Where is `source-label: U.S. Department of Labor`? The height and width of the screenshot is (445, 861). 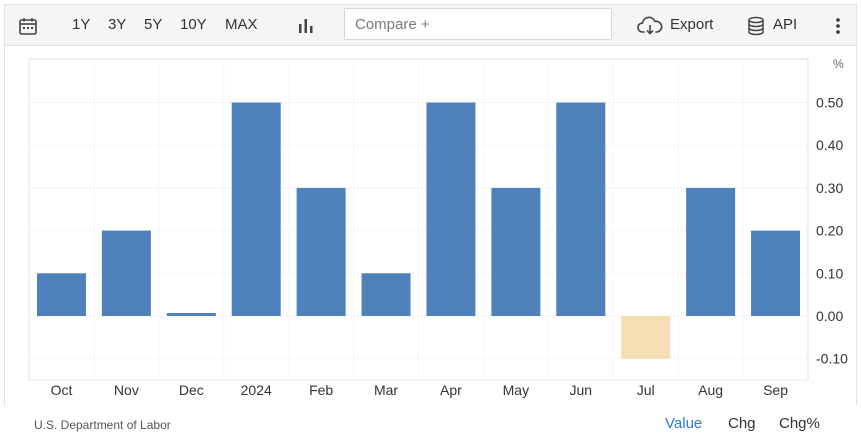
source-label: U.S. Department of Labor is located at coordinates (102, 425).